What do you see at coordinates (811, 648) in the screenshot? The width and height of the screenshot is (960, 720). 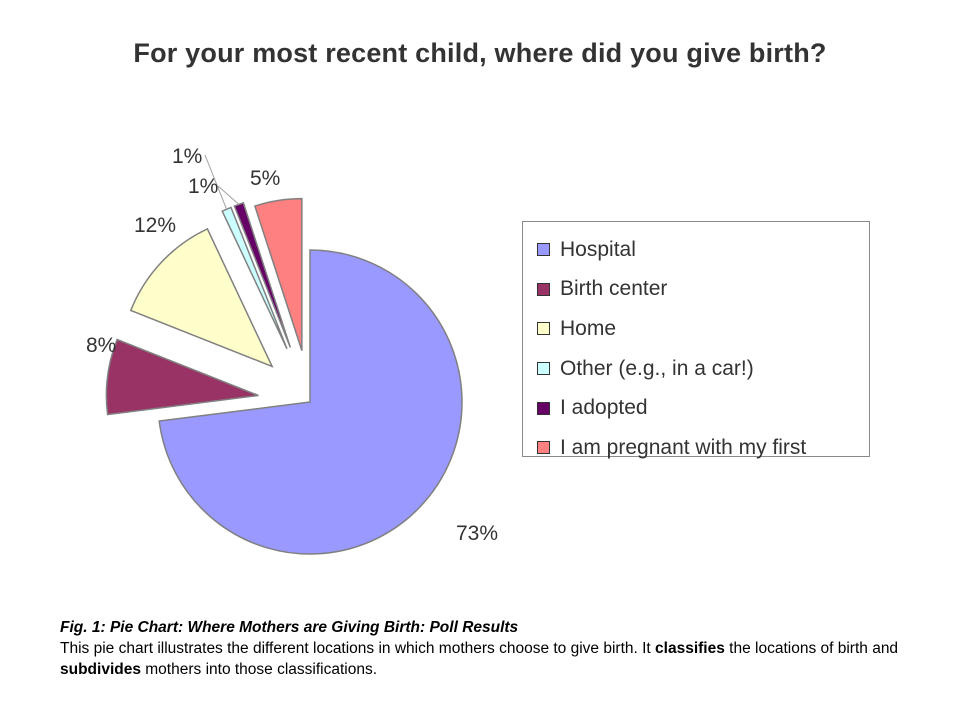 I see `caption-text-2: the locations of birth and` at bounding box center [811, 648].